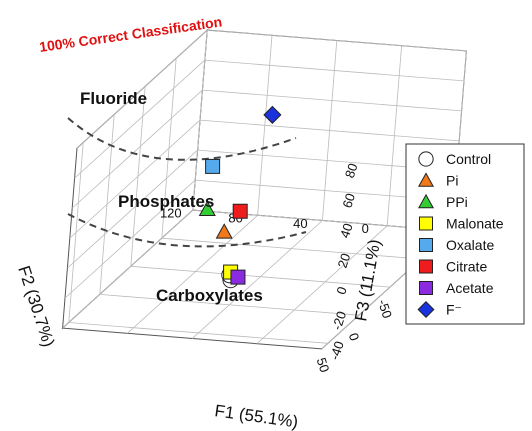 This screenshot has height=431, width=532. What do you see at coordinates (426, 309) in the screenshot?
I see `legend-marker-f` at bounding box center [426, 309].